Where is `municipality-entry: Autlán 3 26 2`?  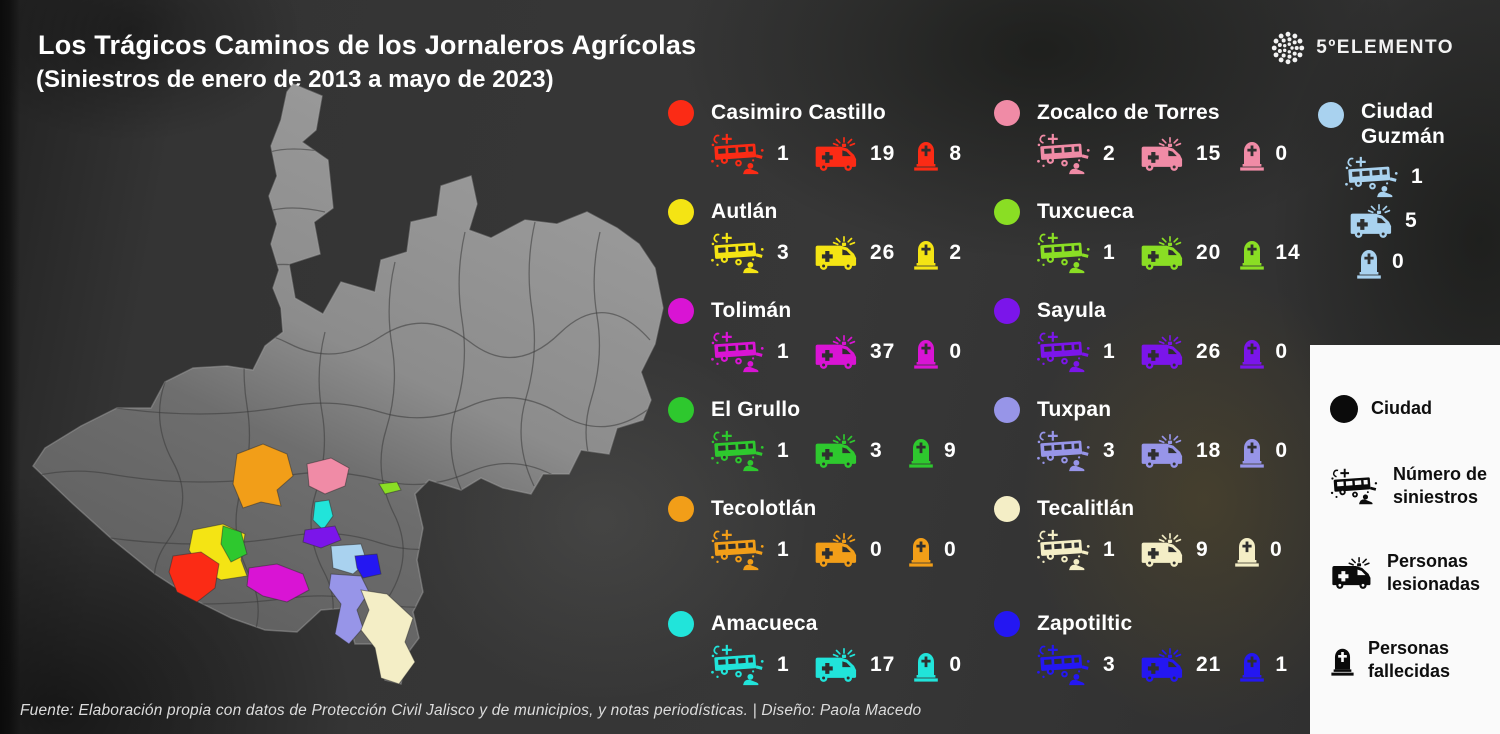 municipality-entry: Autlán 3 26 2 is located at coordinates (828, 248).